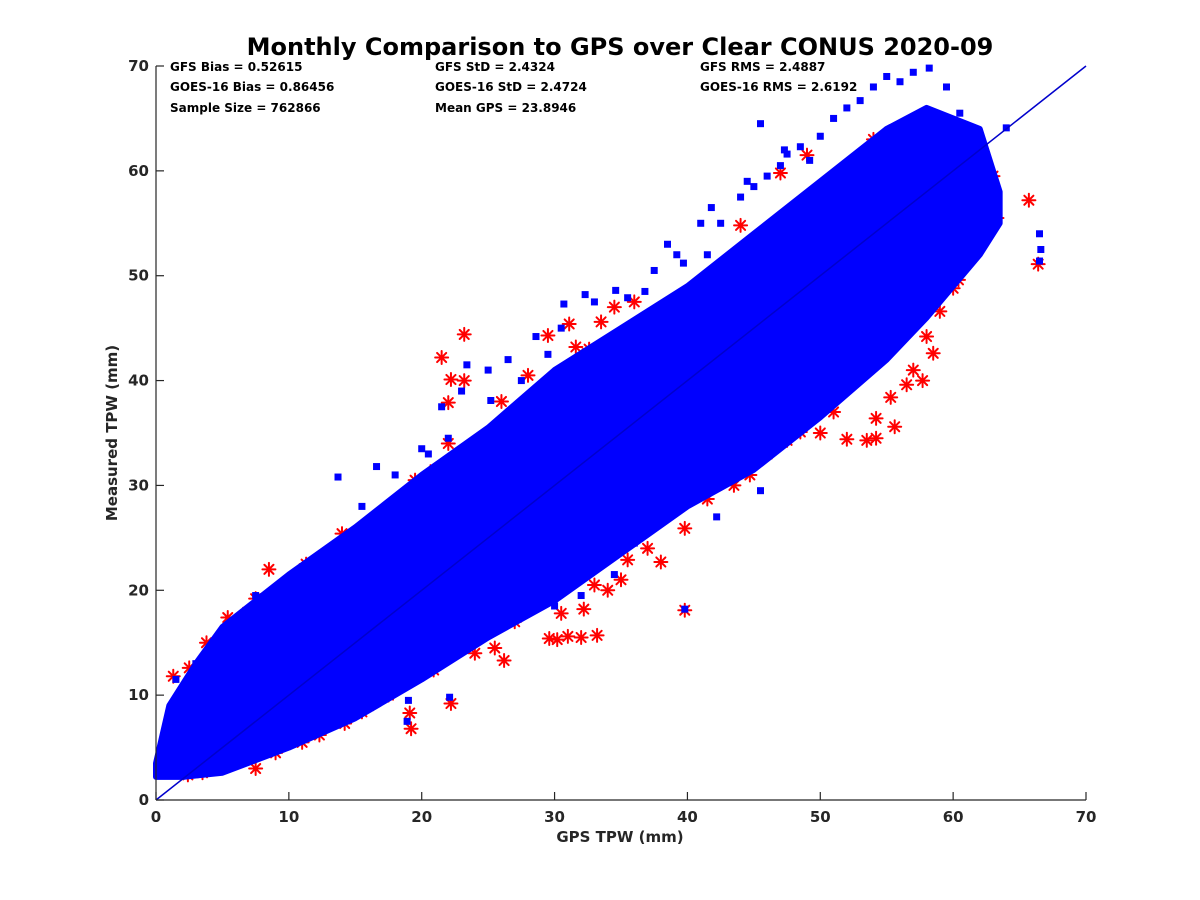  Describe the element at coordinates (288, 817) in the screenshot. I see `x-tick-label: 10` at that location.